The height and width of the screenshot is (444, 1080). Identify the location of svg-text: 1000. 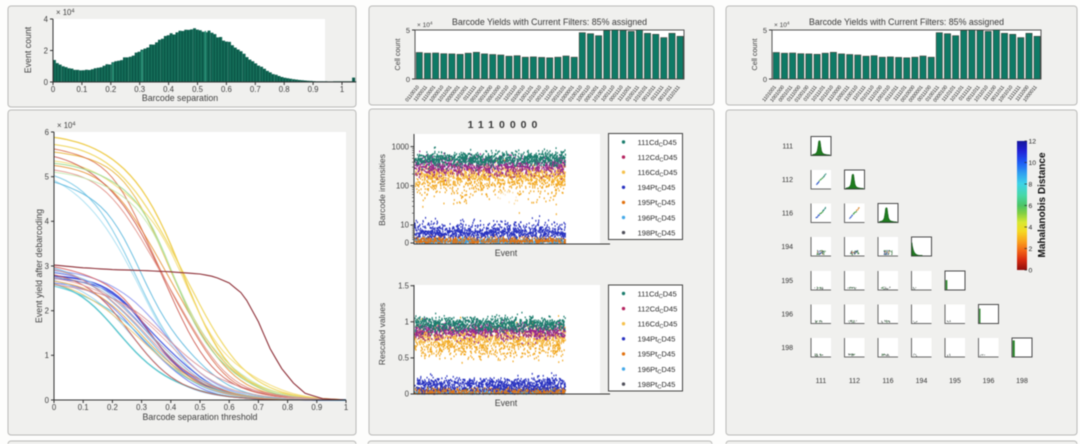
(401, 146).